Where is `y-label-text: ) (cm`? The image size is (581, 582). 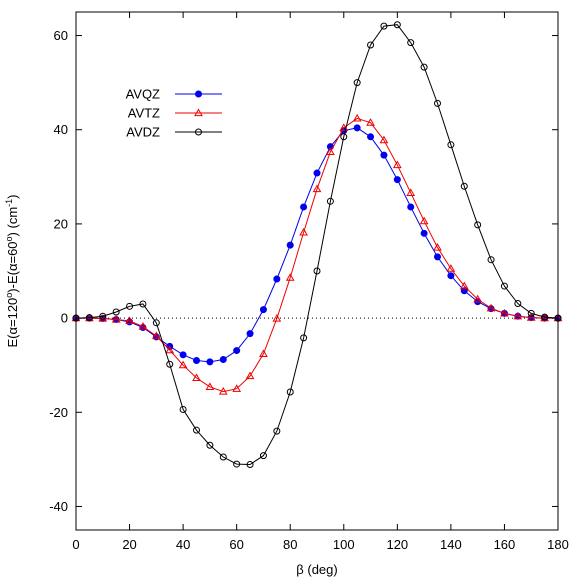
y-label-text: ) (cm is located at coordinates (12, 222).